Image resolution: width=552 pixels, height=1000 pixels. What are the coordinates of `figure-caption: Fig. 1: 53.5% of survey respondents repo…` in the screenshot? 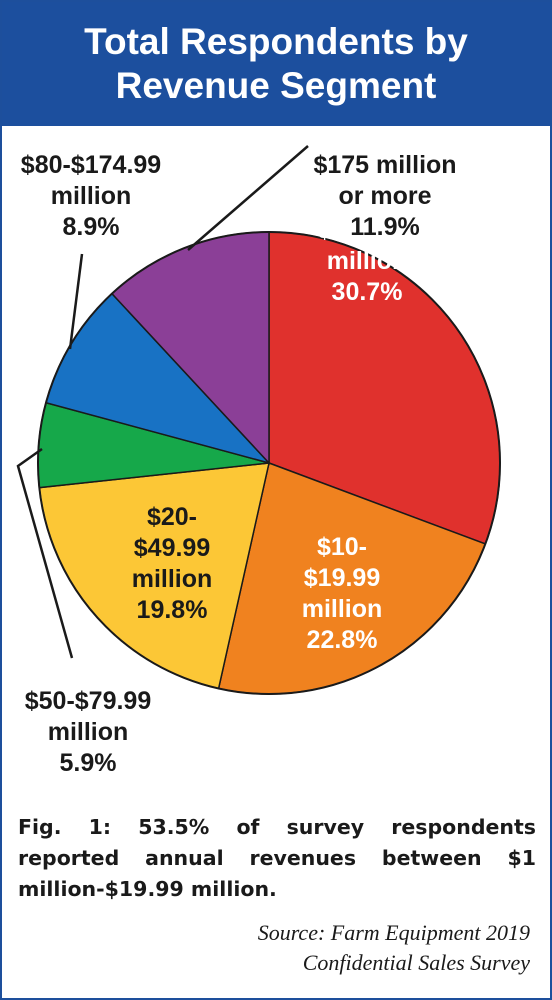 It's located at (277, 858).